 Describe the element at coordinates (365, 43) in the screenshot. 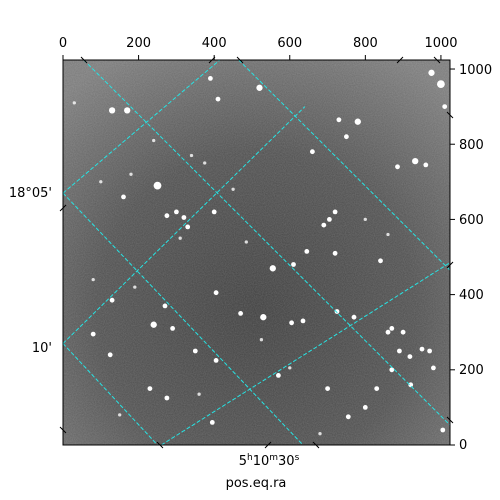

I see `top-tick-label: 800` at that location.